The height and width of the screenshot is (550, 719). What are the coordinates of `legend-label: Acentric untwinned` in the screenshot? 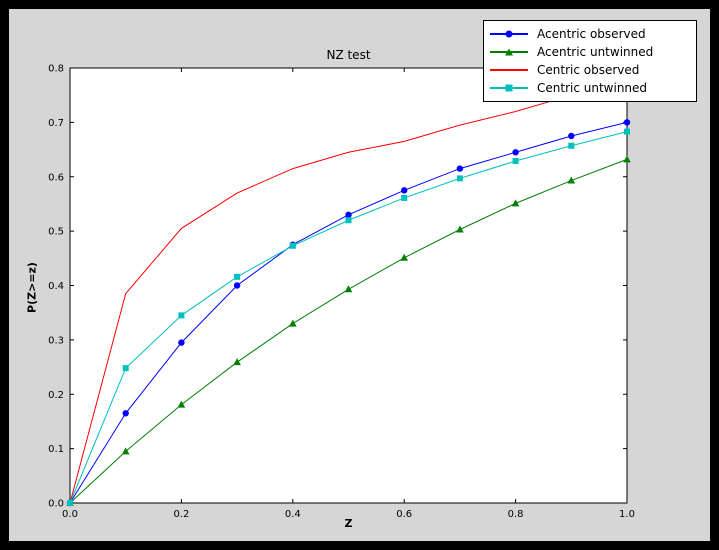 It's located at (595, 52).